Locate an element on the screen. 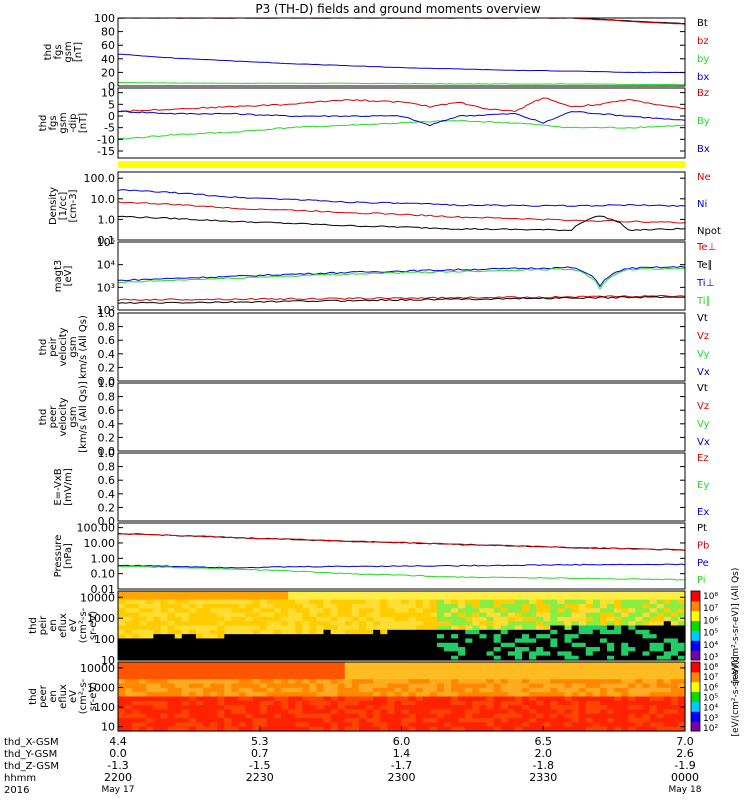  y-label-line: thd is located at coordinates (33, 625).